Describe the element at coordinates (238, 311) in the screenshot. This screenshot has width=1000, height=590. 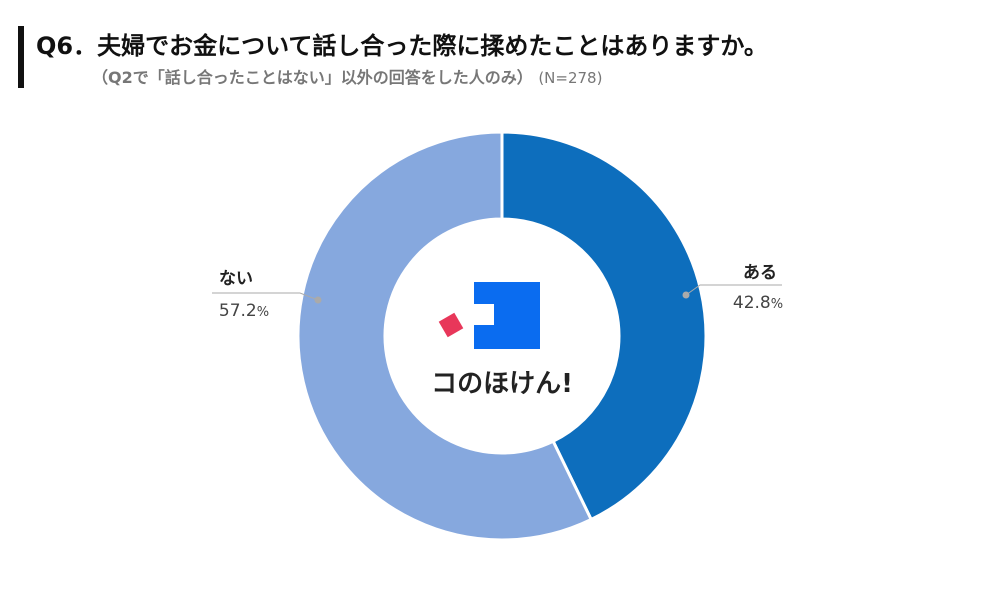
I see `value-nai: 57.2` at that location.